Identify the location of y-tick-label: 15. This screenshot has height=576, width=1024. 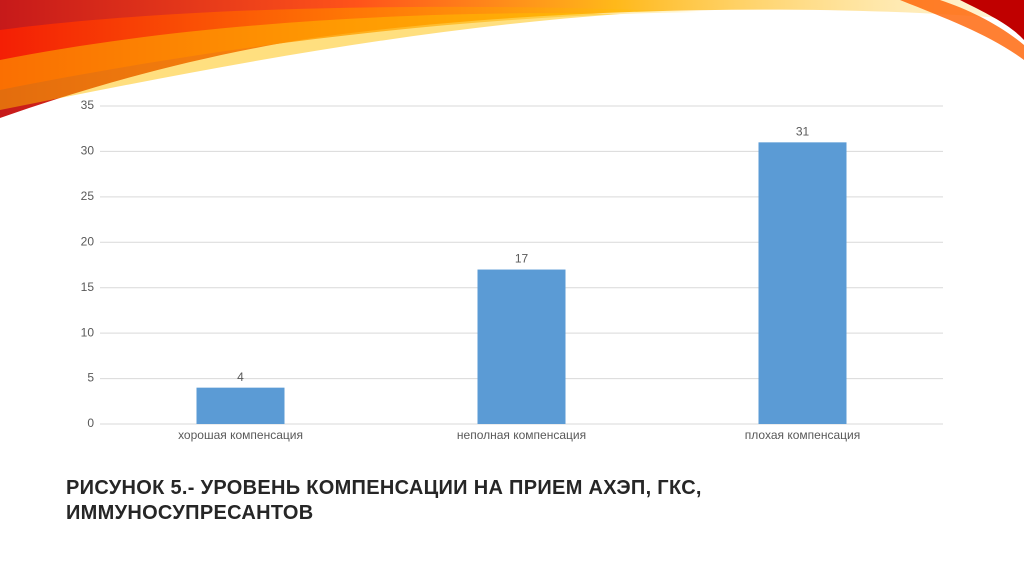
(88, 287).